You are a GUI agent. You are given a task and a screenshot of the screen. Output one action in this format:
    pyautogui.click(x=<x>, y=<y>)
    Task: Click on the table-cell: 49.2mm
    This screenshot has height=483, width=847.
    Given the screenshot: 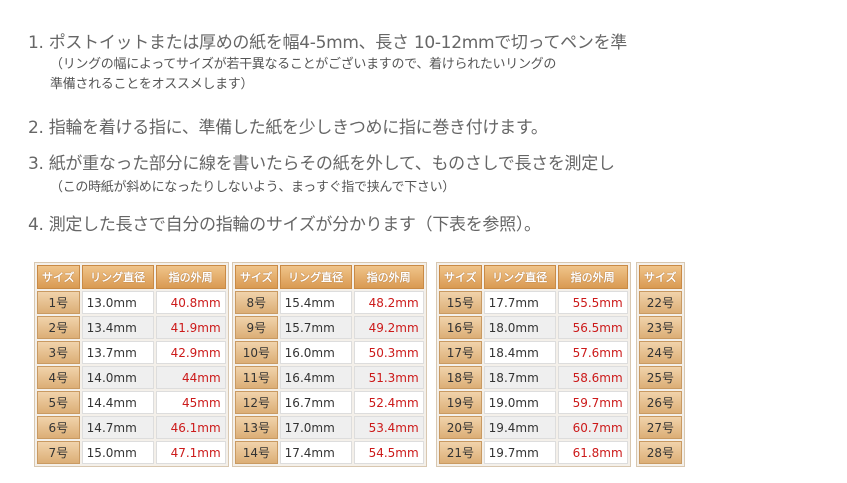 What is the action you would take?
    pyautogui.click(x=388, y=327)
    